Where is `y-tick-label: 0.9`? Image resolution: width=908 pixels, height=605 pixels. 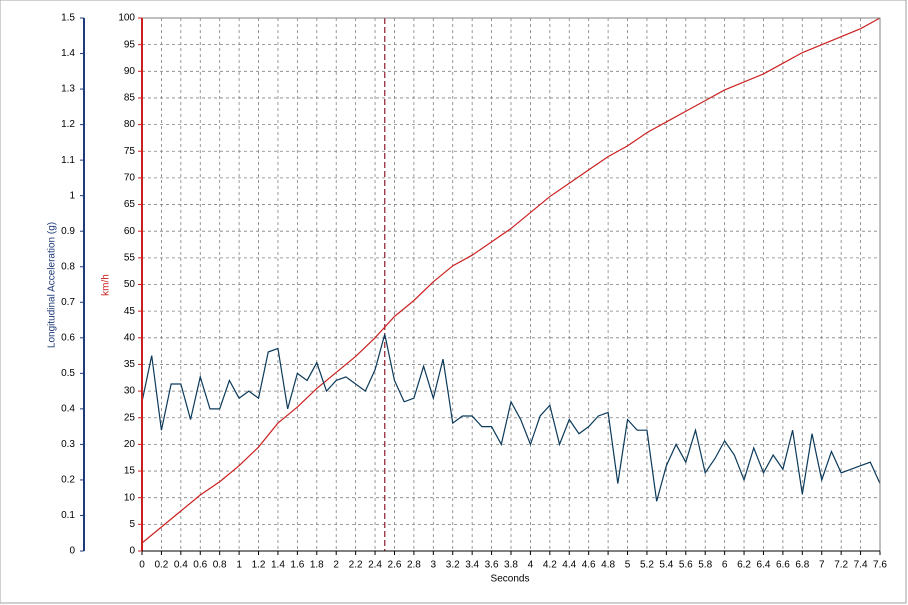 y-tick-label: 0.9 is located at coordinates (68, 231).